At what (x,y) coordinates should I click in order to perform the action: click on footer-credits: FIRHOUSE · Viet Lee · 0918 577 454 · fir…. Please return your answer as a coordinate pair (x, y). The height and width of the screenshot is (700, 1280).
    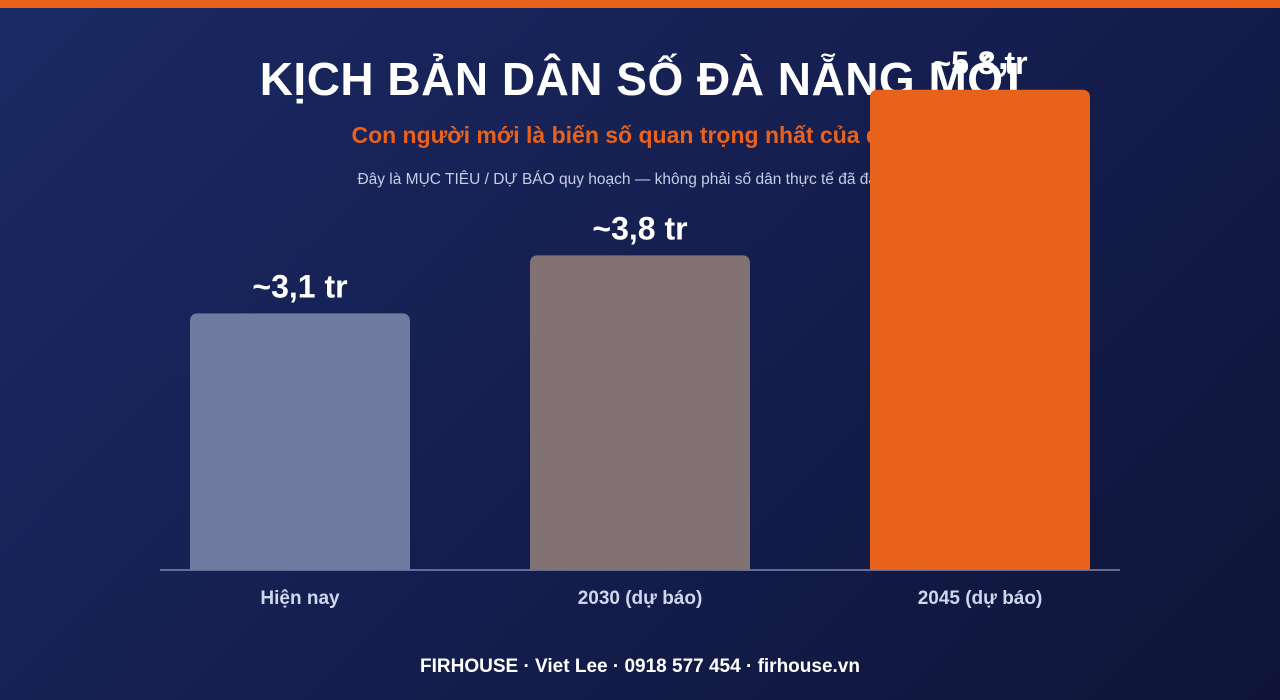
    Looking at the image, I should click on (640, 666).